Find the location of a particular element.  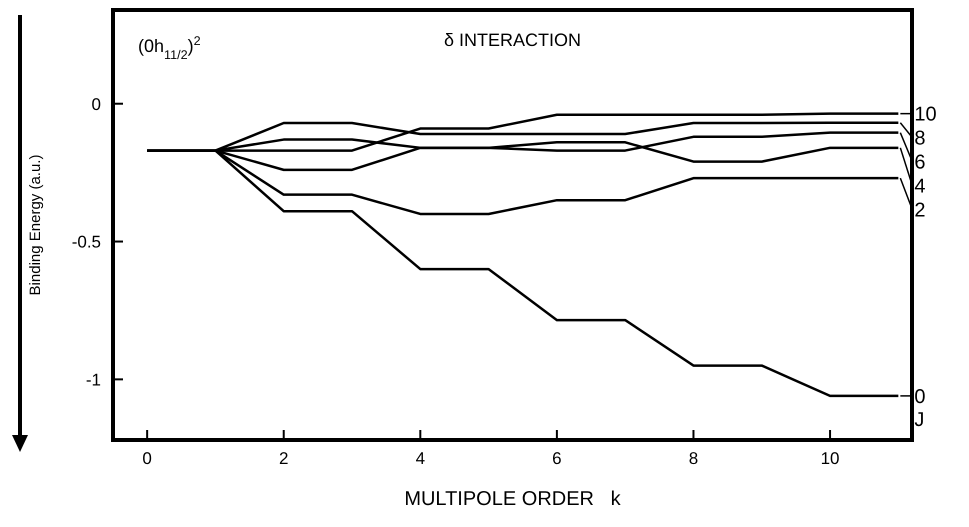

series-label: 2 is located at coordinates (920, 211).